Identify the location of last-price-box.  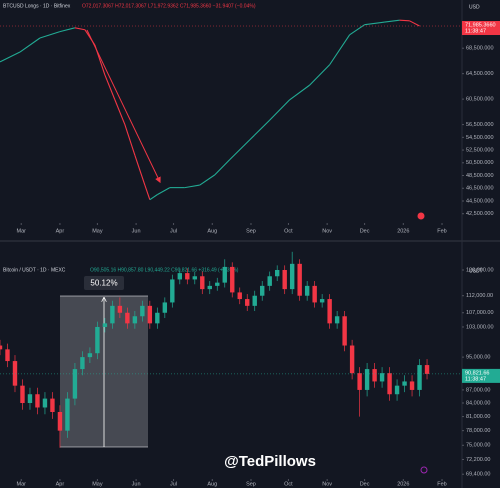
(481, 28).